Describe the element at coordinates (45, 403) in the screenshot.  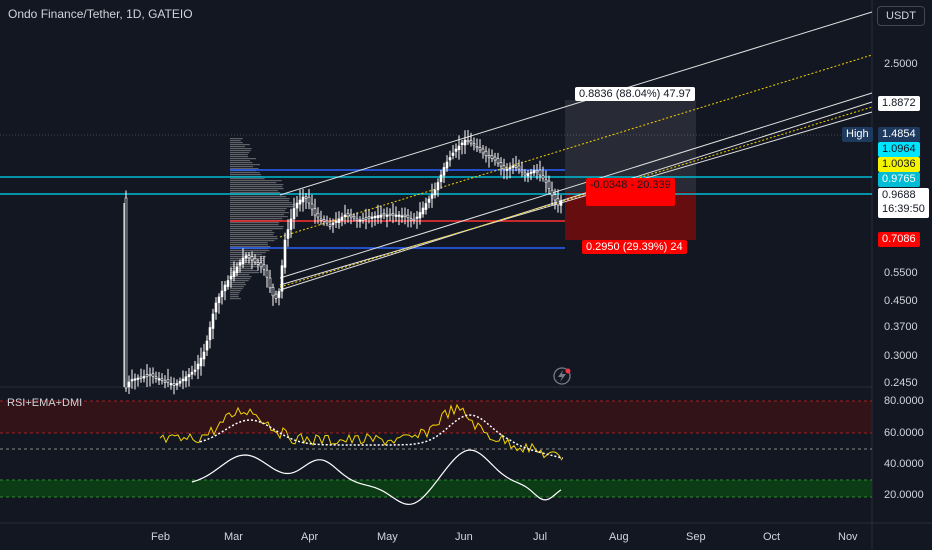
I see `indicator-label: RSI+EMA+DMI` at that location.